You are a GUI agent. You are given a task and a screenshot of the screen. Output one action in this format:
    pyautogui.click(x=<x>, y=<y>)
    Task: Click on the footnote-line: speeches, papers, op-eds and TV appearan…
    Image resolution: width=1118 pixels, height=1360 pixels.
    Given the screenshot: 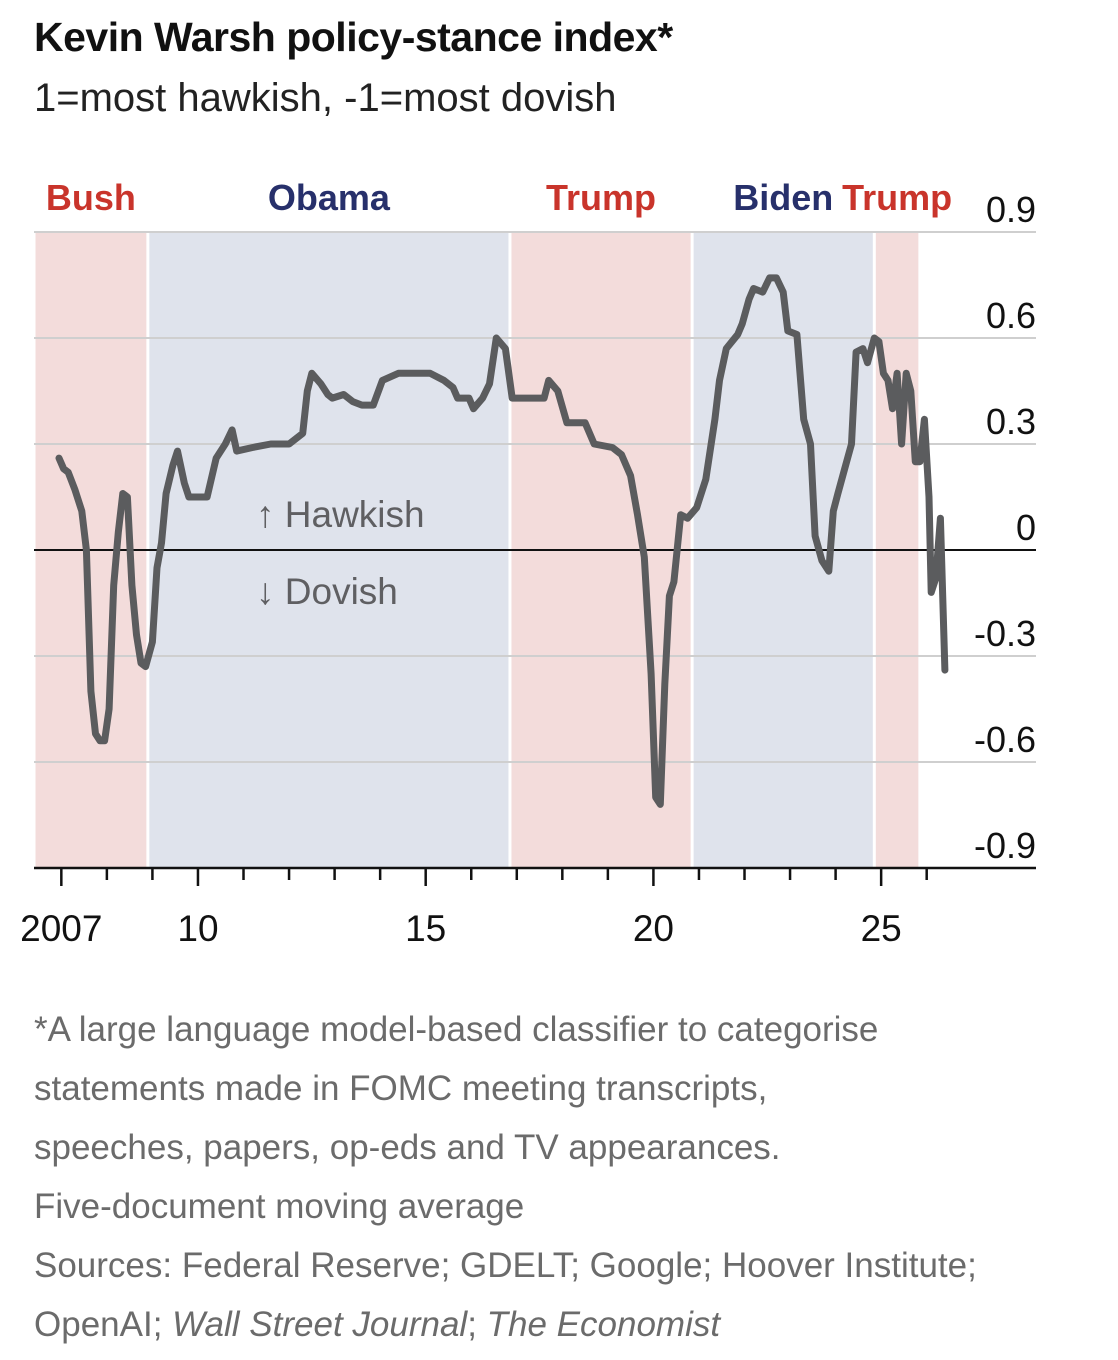 What is the action you would take?
    pyautogui.click(x=407, y=1147)
    